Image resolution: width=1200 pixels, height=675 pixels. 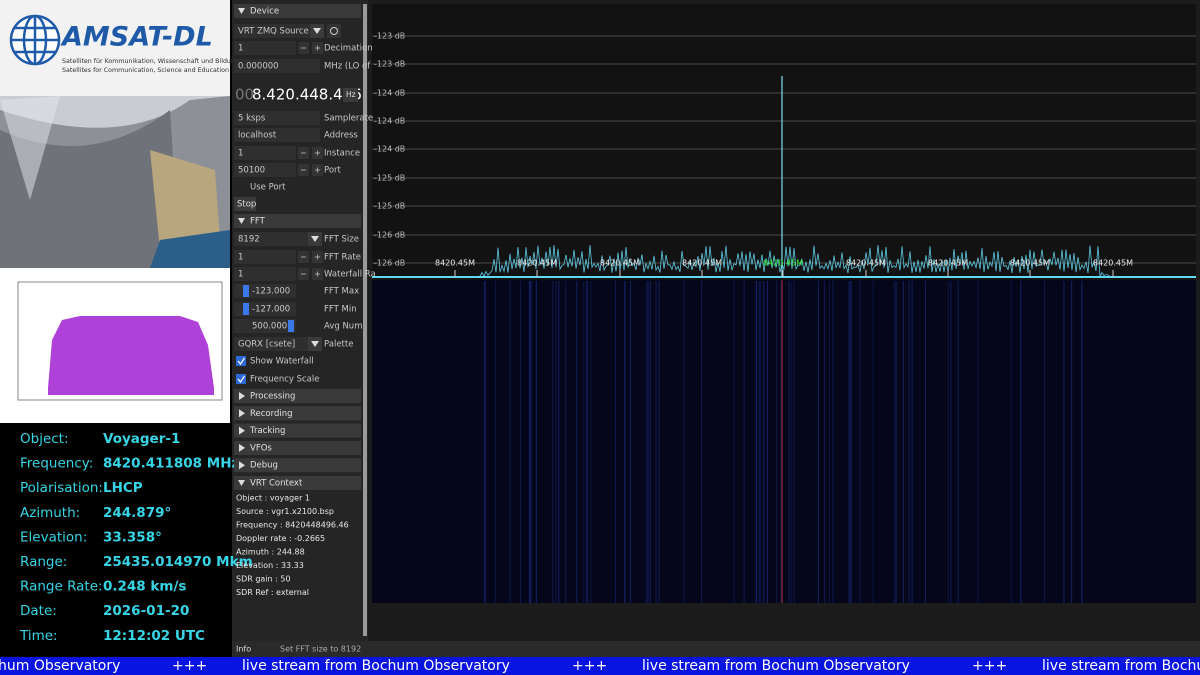 I want to click on combo-value: VRT ZMQ Source, so click(x=273, y=32).